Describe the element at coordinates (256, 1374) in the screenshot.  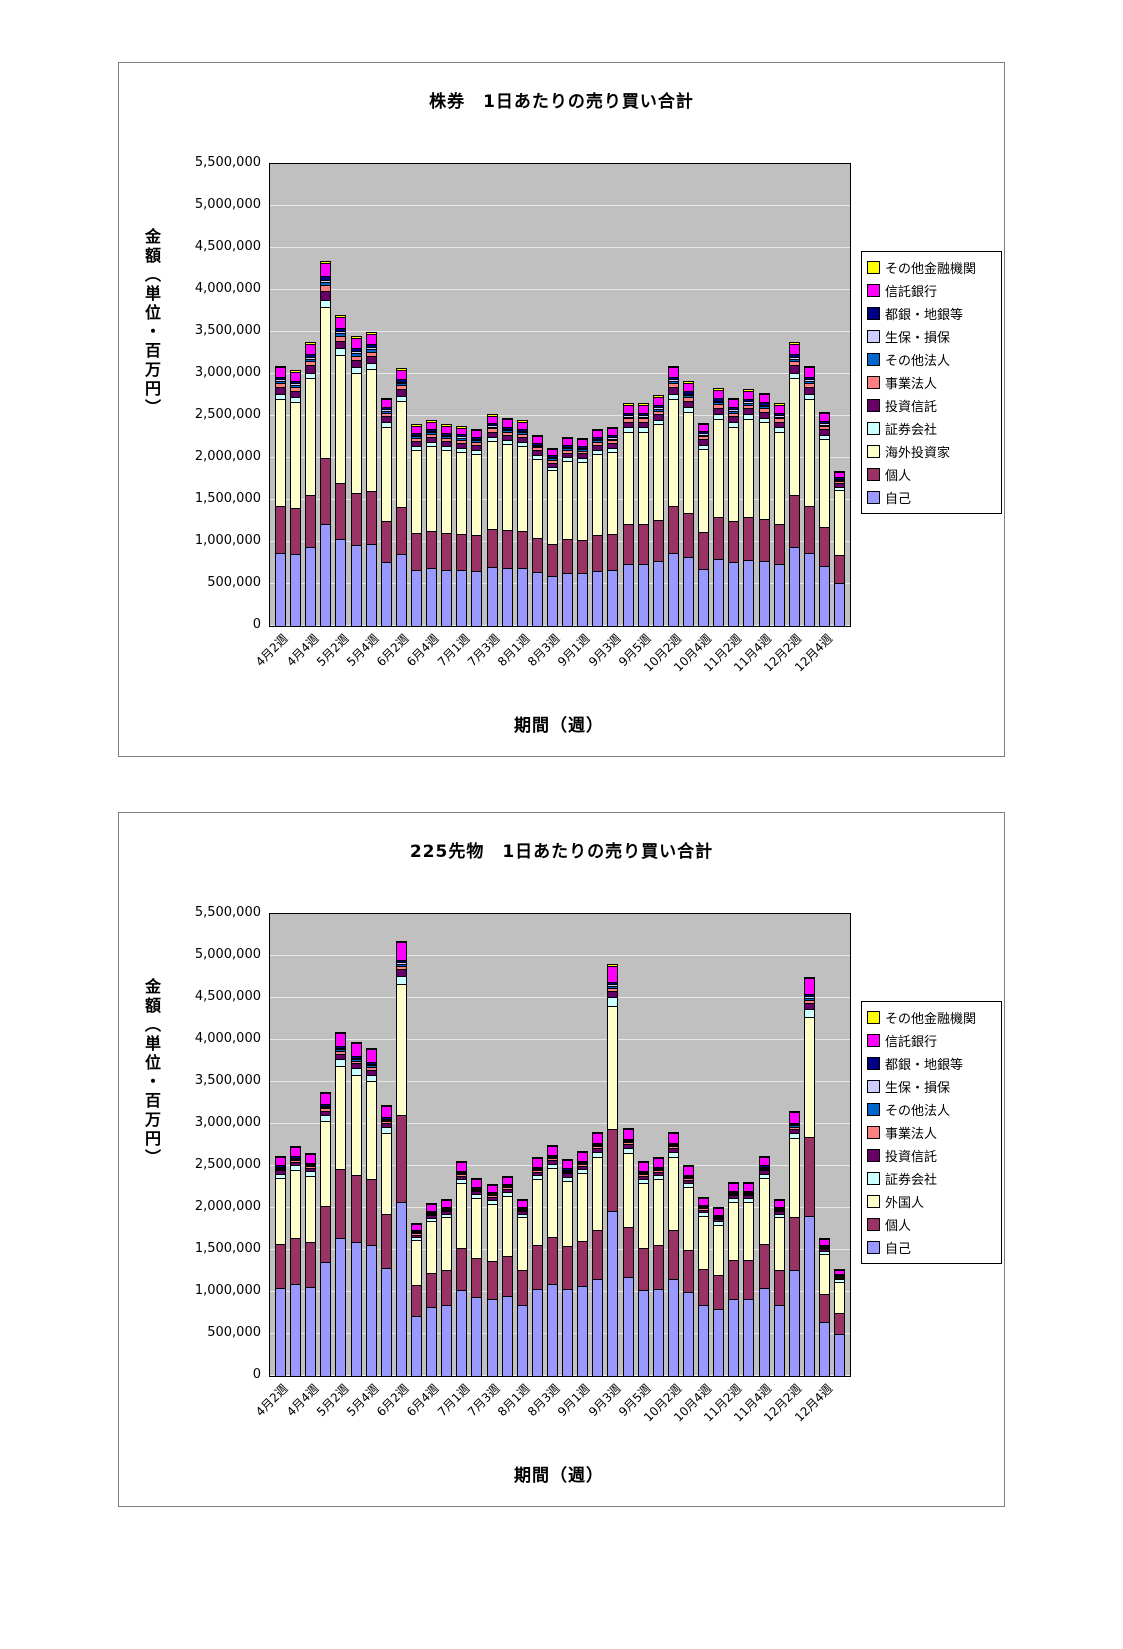
I see `y-tick-label: 0` at that location.